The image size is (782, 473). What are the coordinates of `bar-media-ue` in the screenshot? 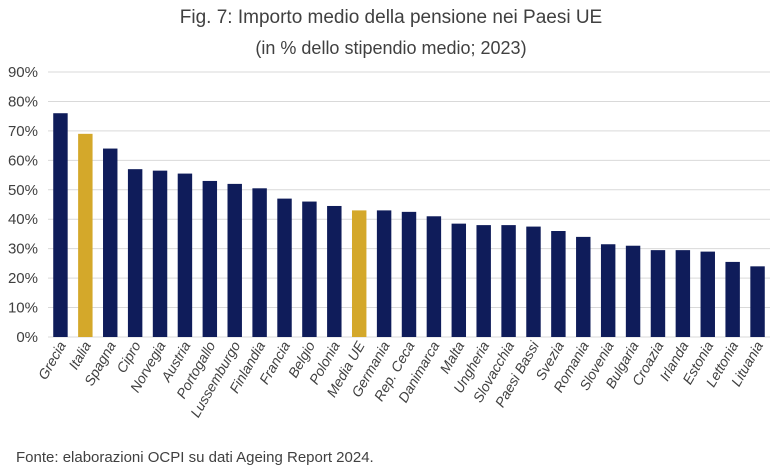 It's located at (359, 273).